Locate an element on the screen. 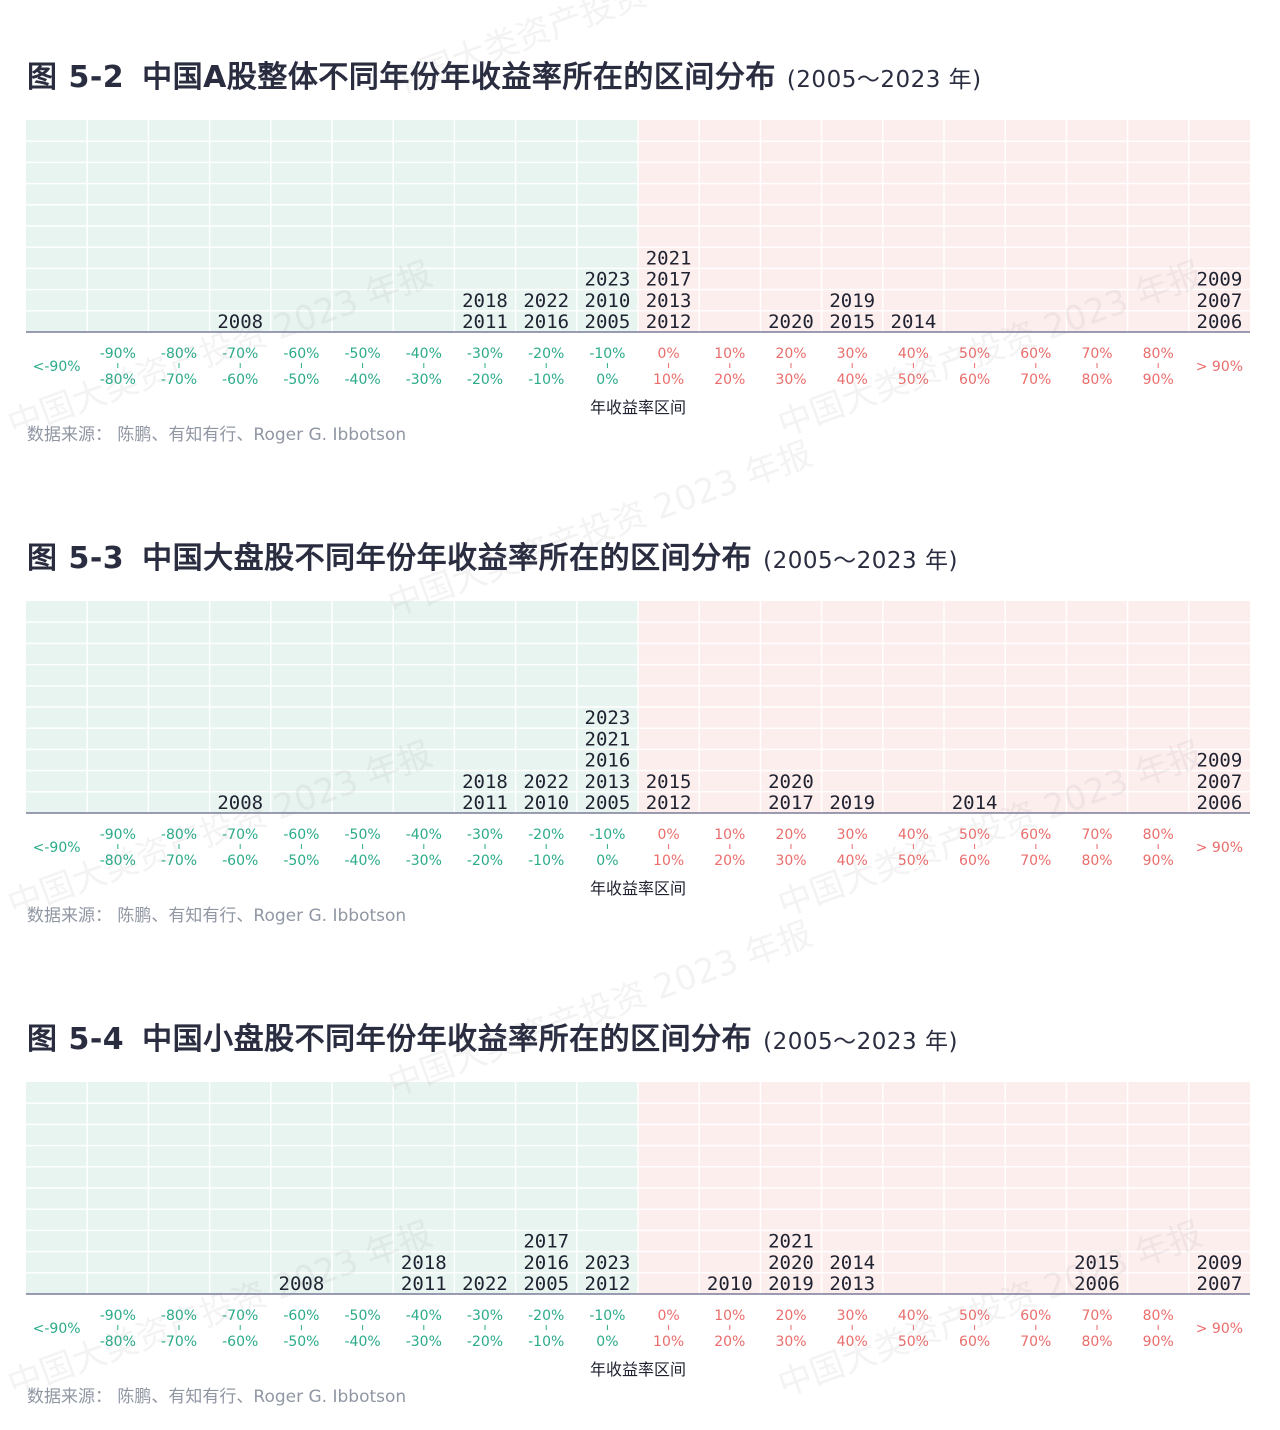 The width and height of the screenshot is (1280, 1430). tick-label: > 90% is located at coordinates (1219, 848).